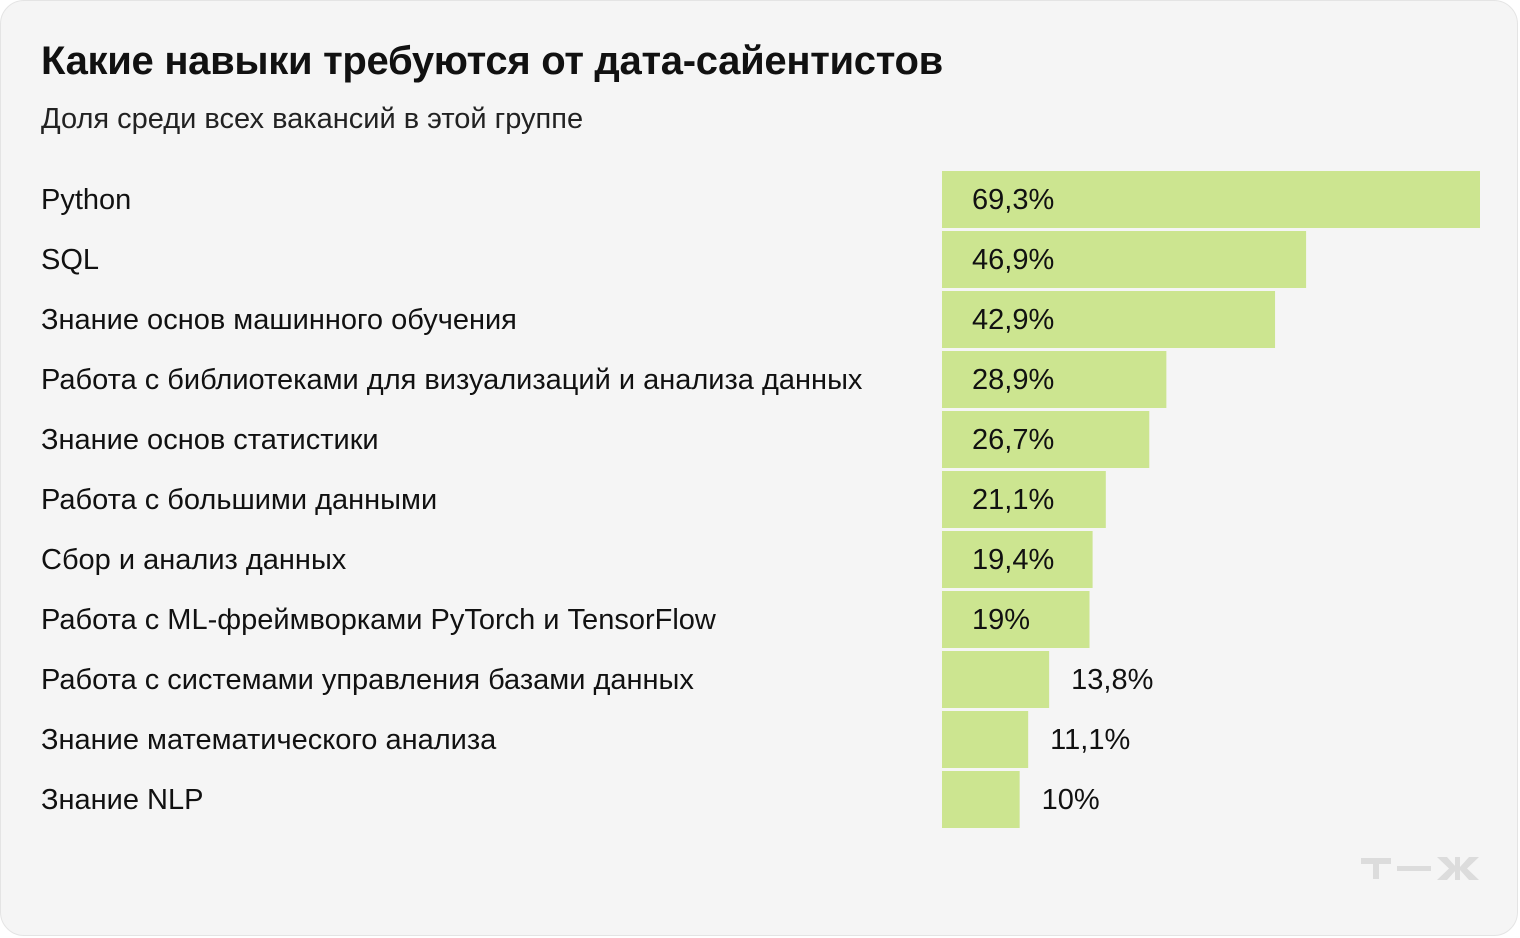 Image resolution: width=1520 pixels, height=938 pixels. I want to click on data-label: 19,4%, so click(1013, 560).